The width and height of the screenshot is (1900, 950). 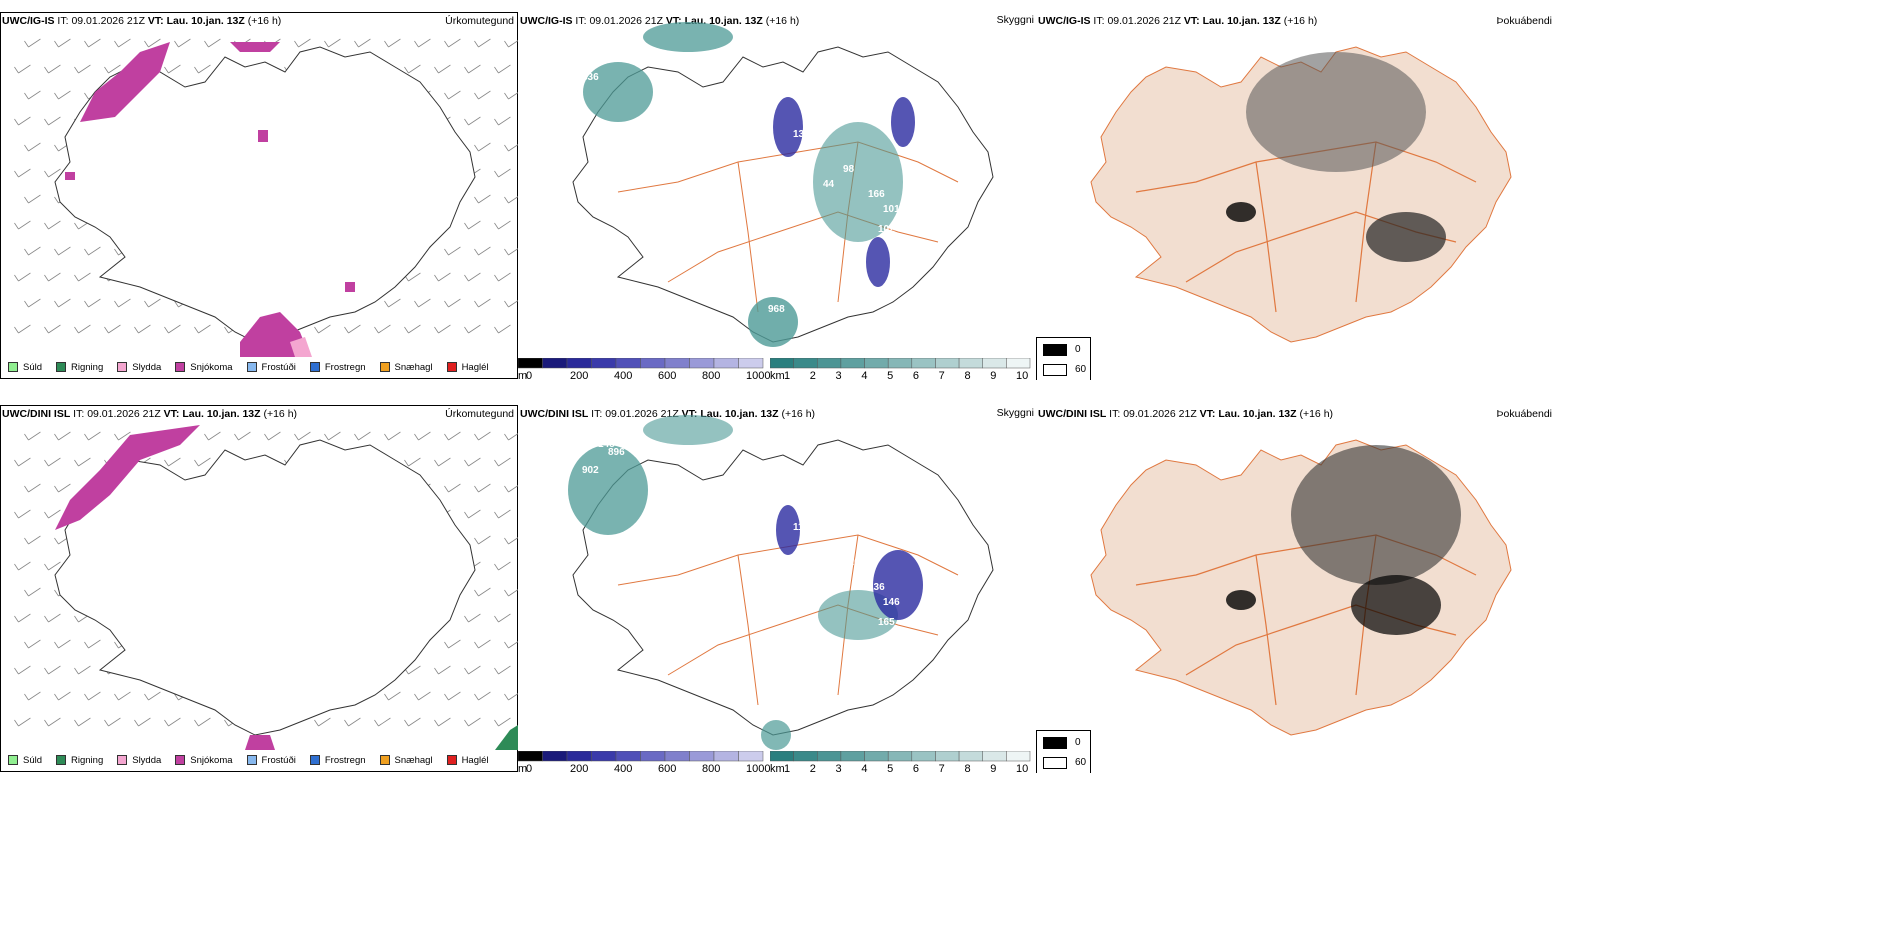 What do you see at coordinates (211, 760) in the screenshot?
I see `legend-label: Snjókoma` at bounding box center [211, 760].